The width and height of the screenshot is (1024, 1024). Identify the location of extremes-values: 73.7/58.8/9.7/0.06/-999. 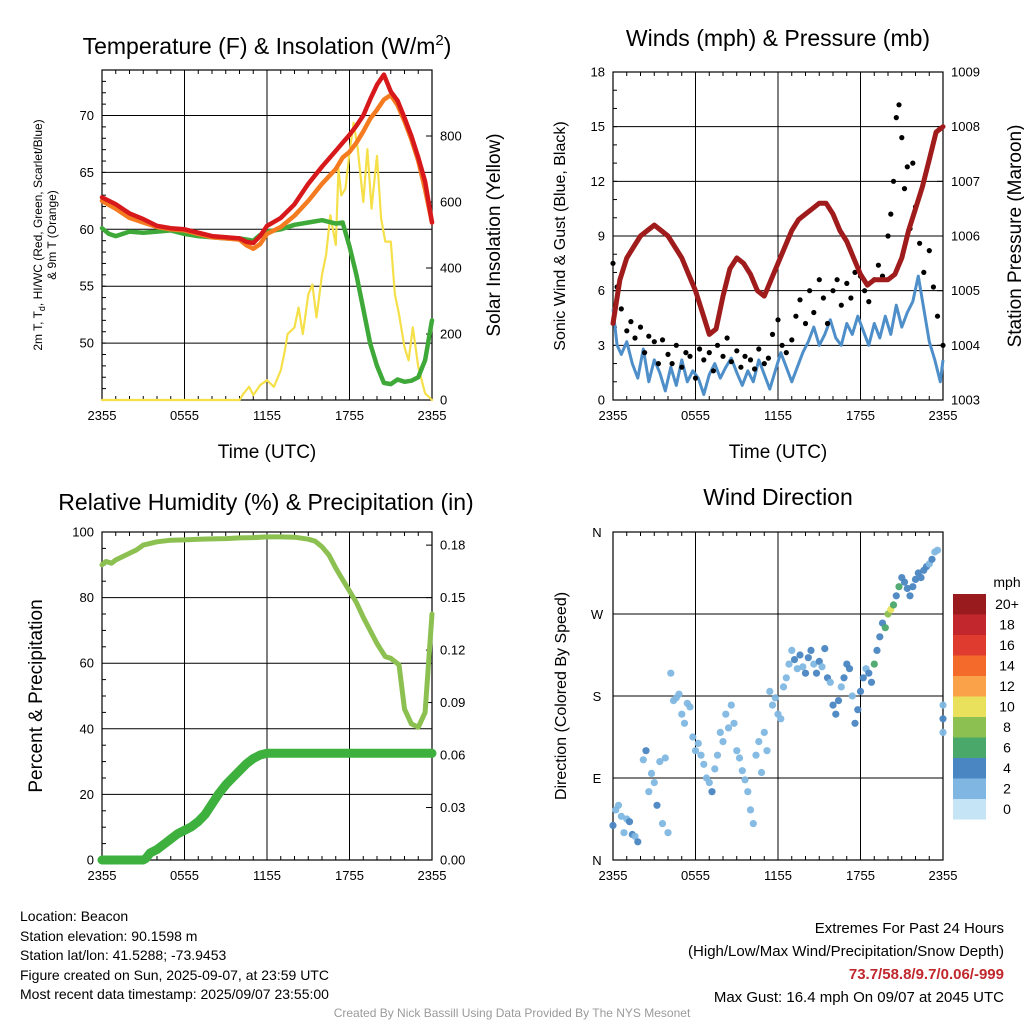
(926, 974).